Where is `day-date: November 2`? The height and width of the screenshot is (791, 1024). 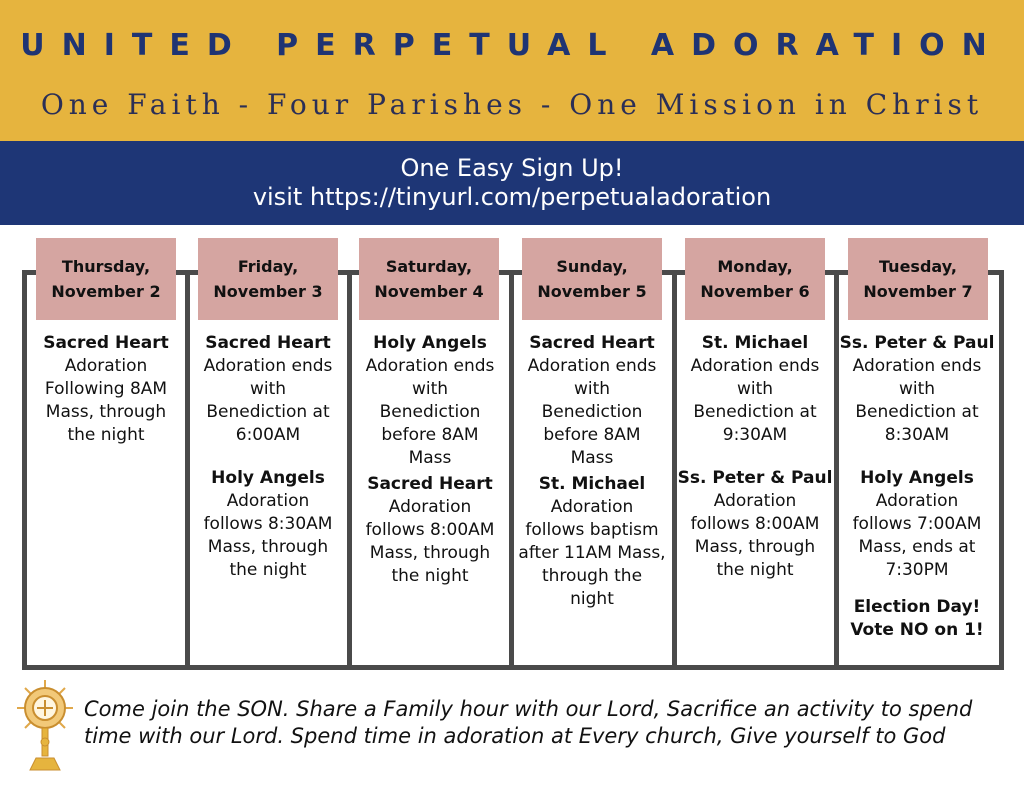
day-date: November 2 is located at coordinates (106, 291).